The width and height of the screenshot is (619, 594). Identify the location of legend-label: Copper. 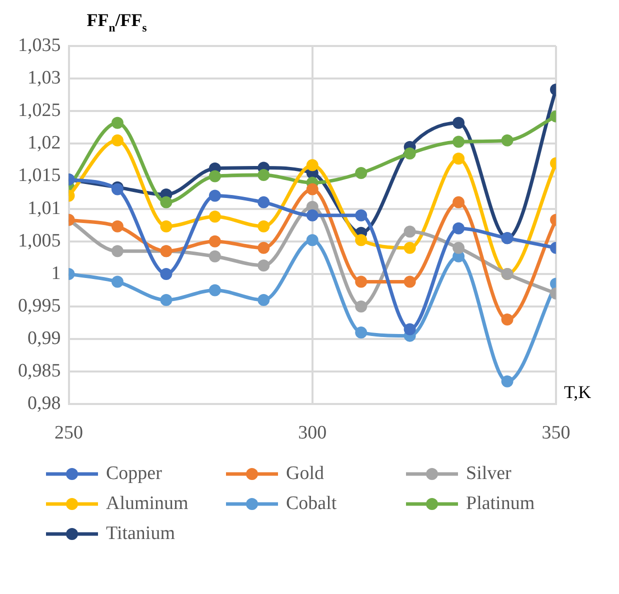
(134, 474).